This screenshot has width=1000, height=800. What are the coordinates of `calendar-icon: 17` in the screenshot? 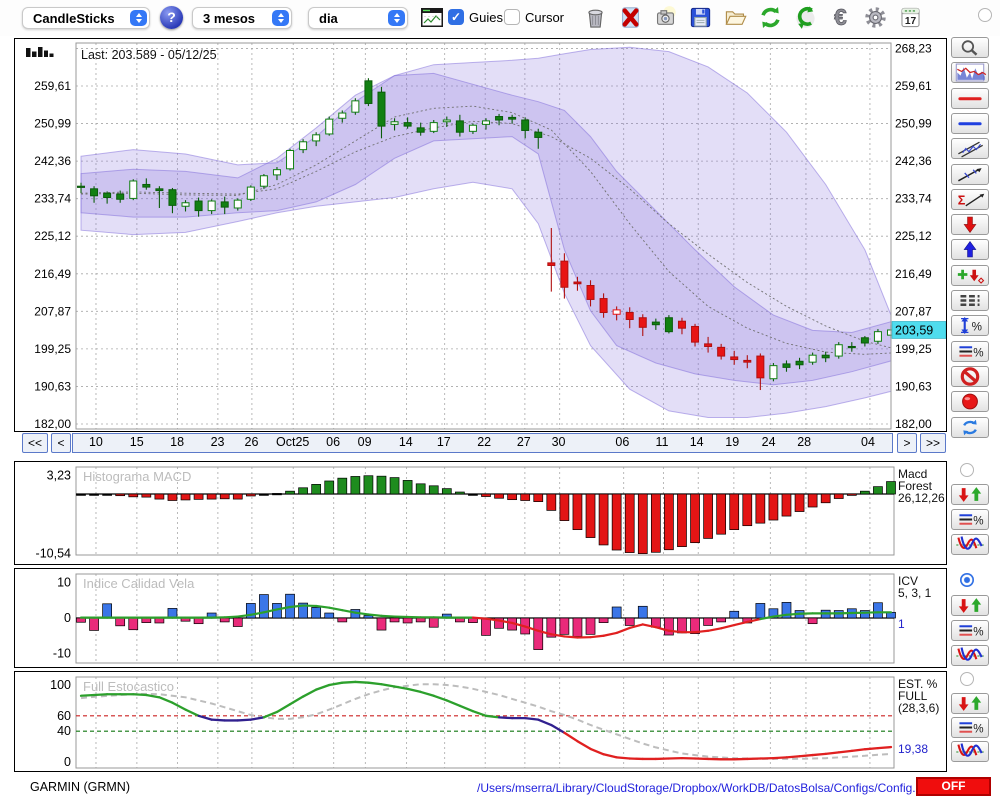 It's located at (910, 17).